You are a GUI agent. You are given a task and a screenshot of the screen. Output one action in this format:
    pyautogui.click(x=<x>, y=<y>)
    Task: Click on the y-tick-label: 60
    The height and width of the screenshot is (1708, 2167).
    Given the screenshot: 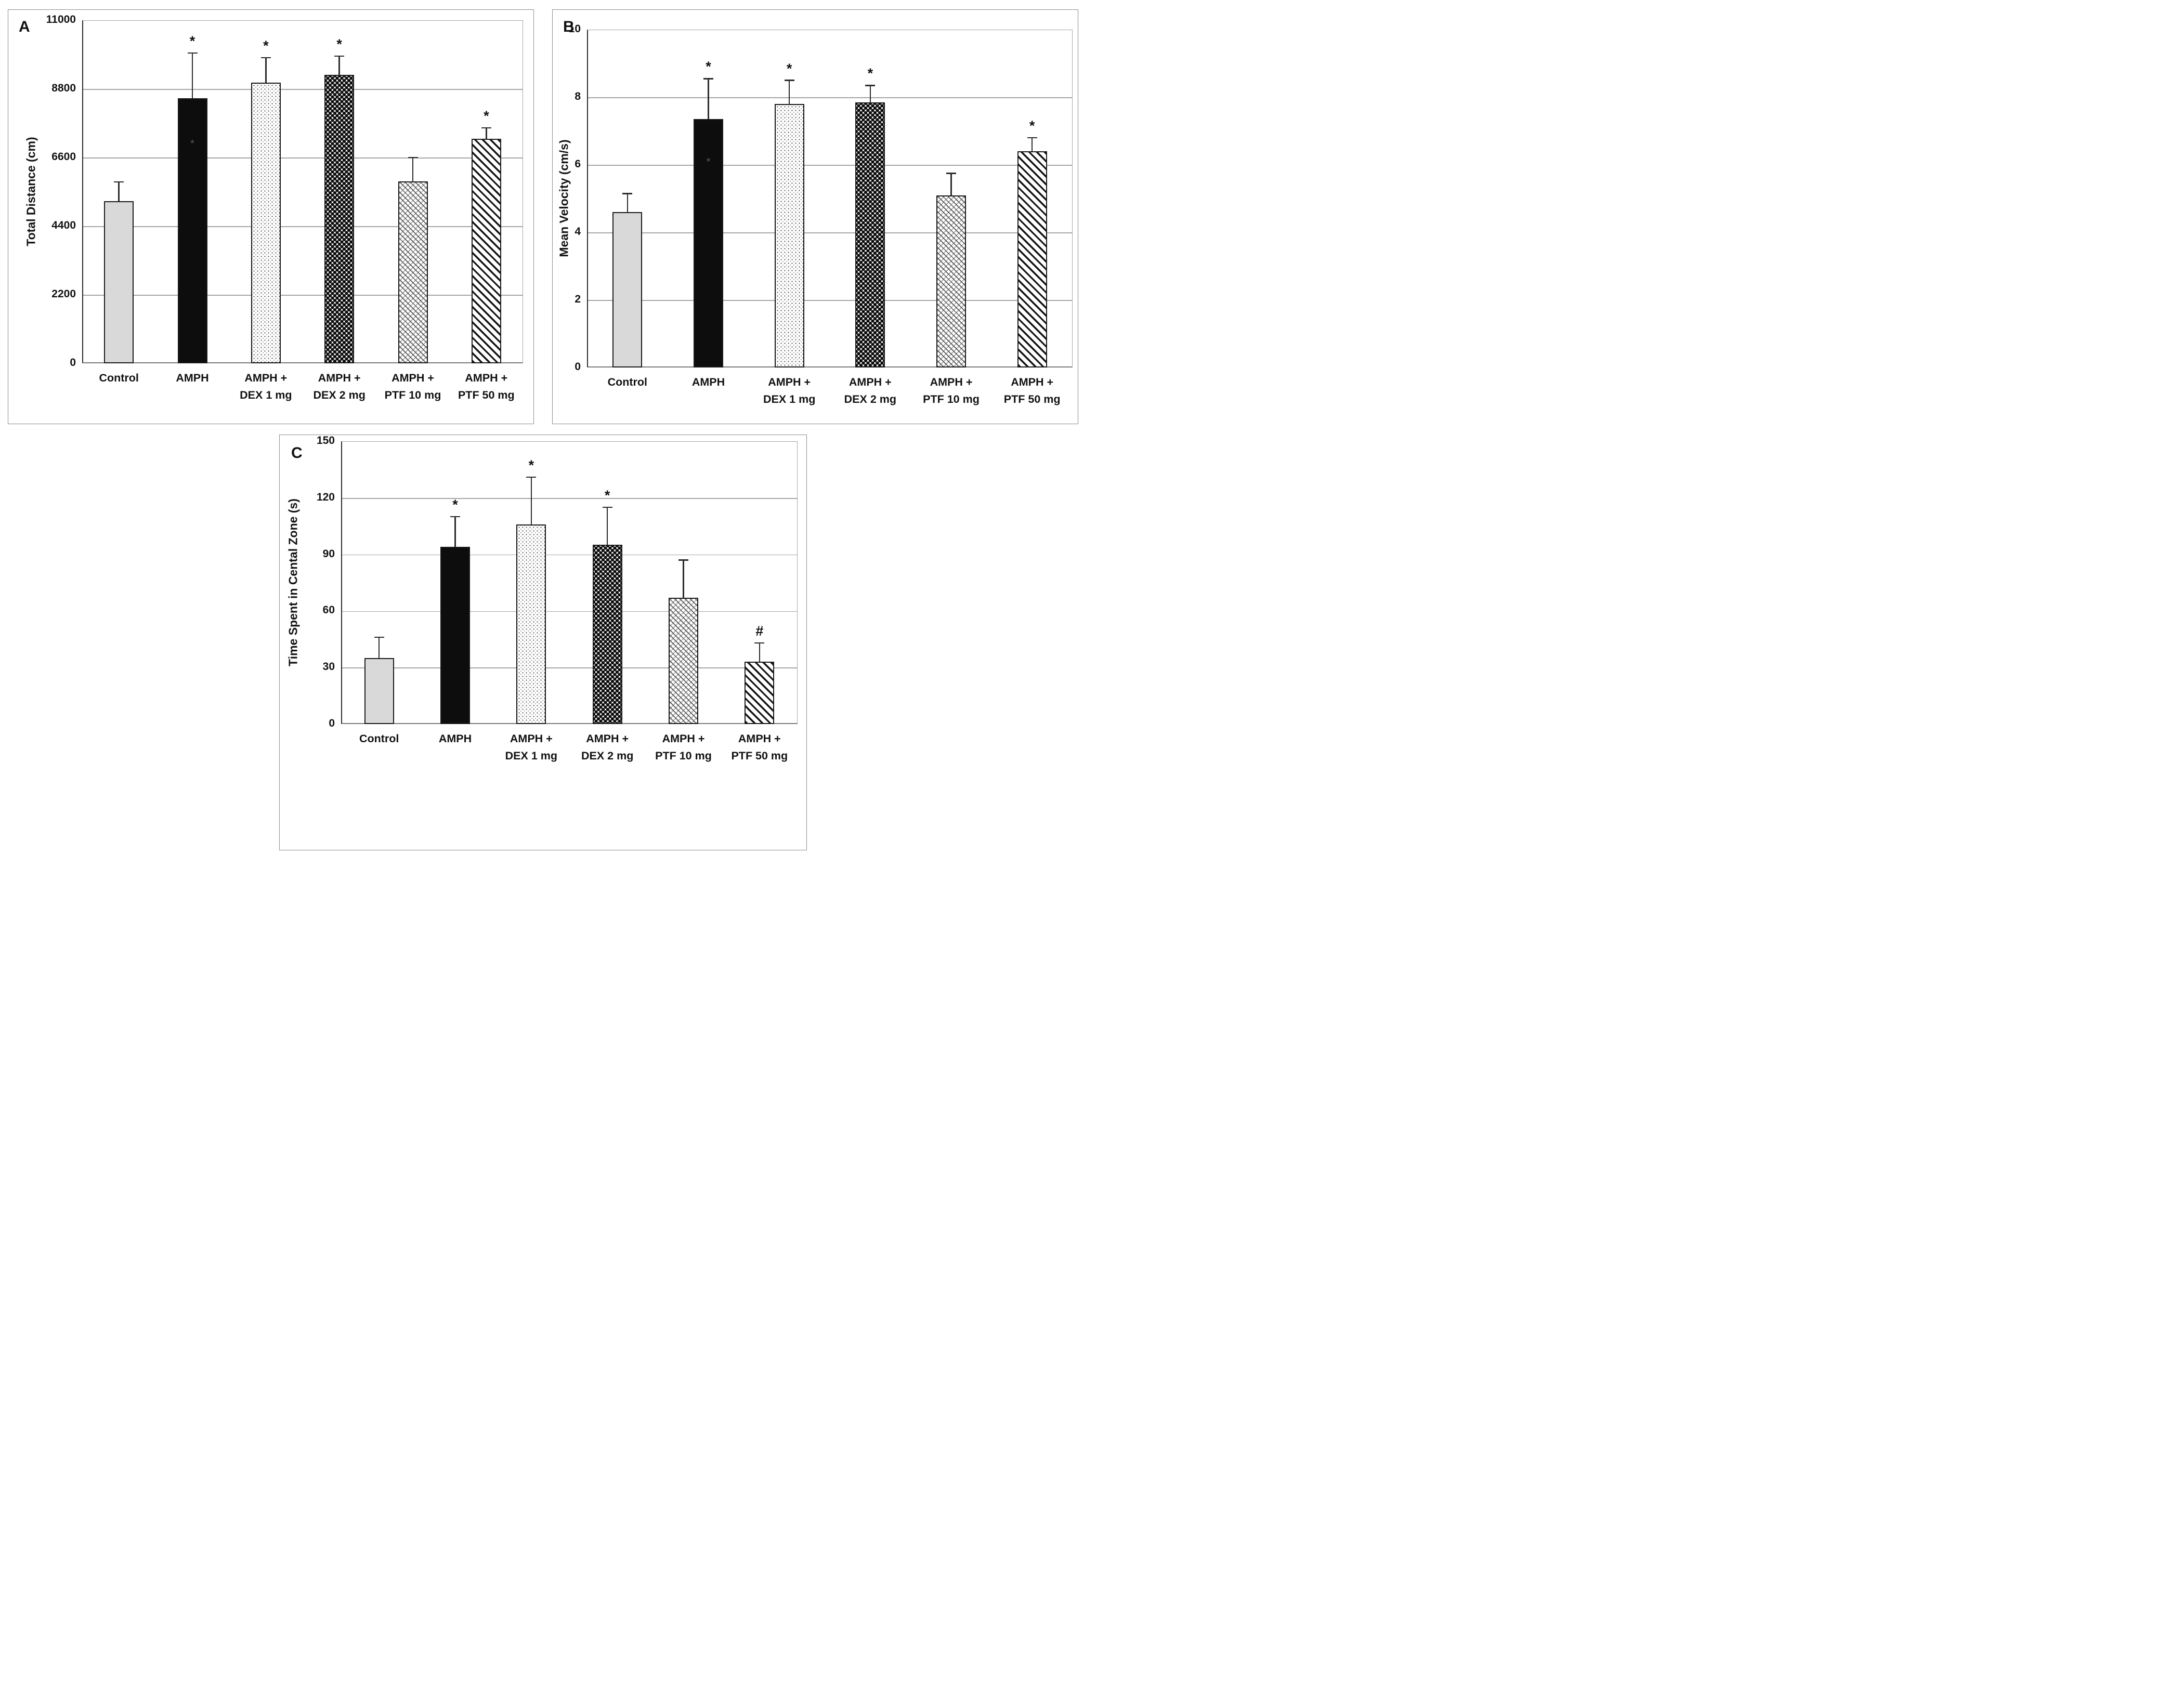 What is the action you would take?
    pyautogui.click(x=328, y=610)
    